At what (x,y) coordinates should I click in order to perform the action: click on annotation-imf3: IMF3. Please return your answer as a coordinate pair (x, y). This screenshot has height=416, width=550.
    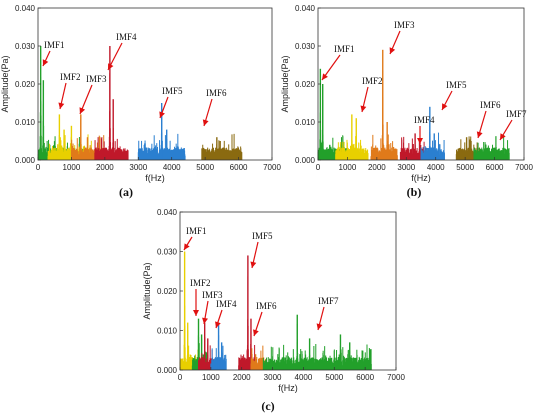
    Looking at the image, I should click on (93, 94).